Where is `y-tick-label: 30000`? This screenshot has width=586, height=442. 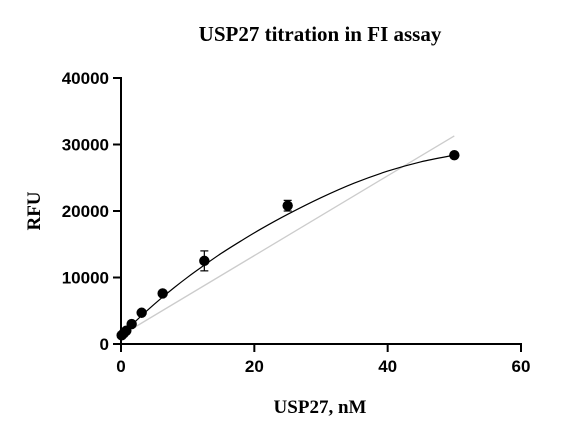 y-tick-label: 30000 is located at coordinates (85, 145).